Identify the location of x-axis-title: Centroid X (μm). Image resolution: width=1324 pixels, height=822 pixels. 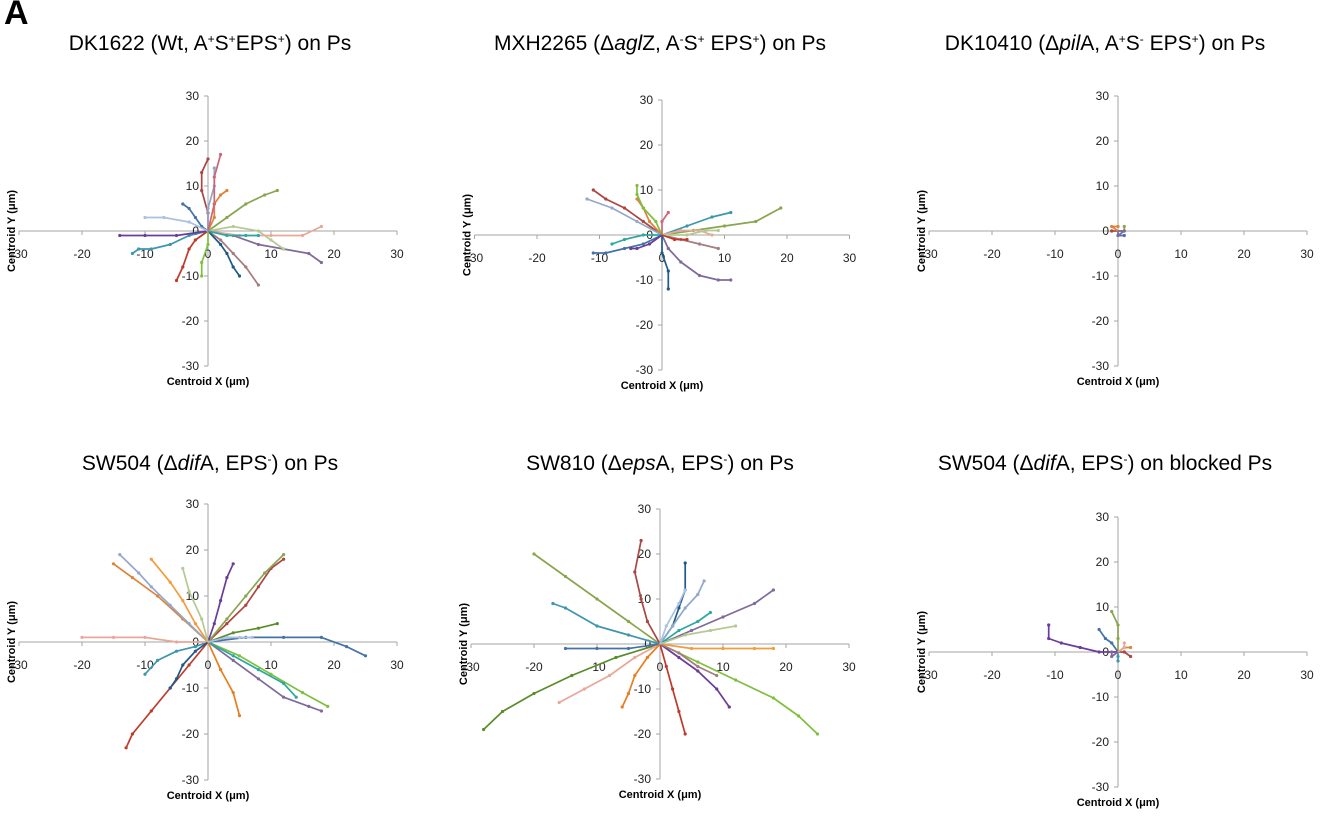
(660, 795).